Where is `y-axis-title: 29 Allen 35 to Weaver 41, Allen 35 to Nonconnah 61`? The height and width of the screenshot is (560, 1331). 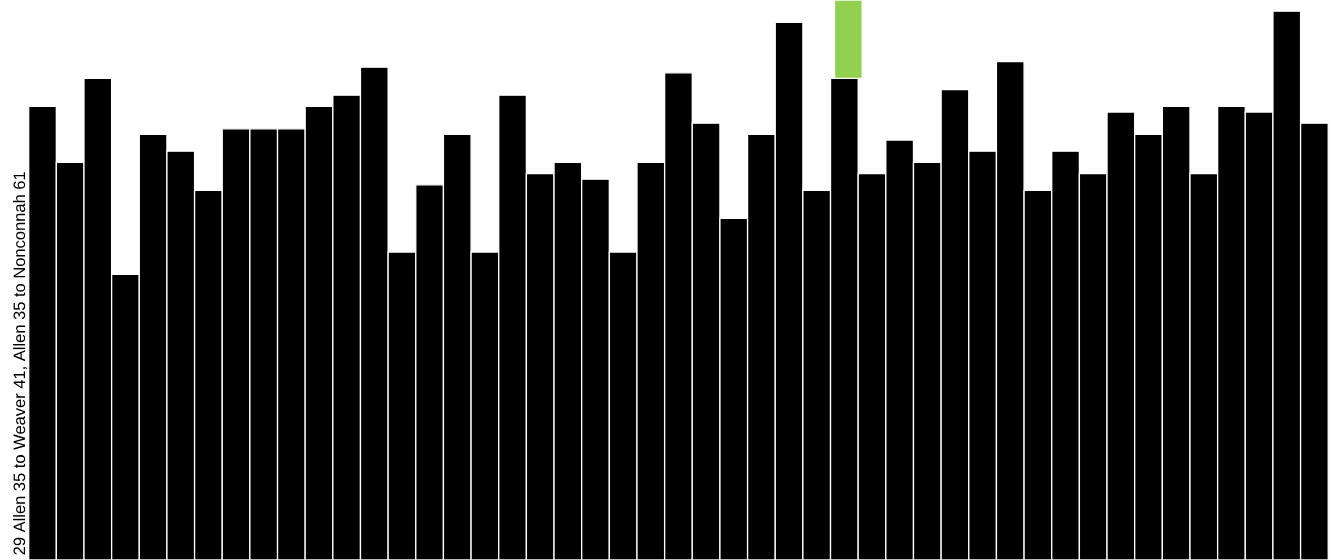 y-axis-title: 29 Allen 35 to Weaver 41, Allen 35 to Nonconnah 61 is located at coordinates (20, 363).